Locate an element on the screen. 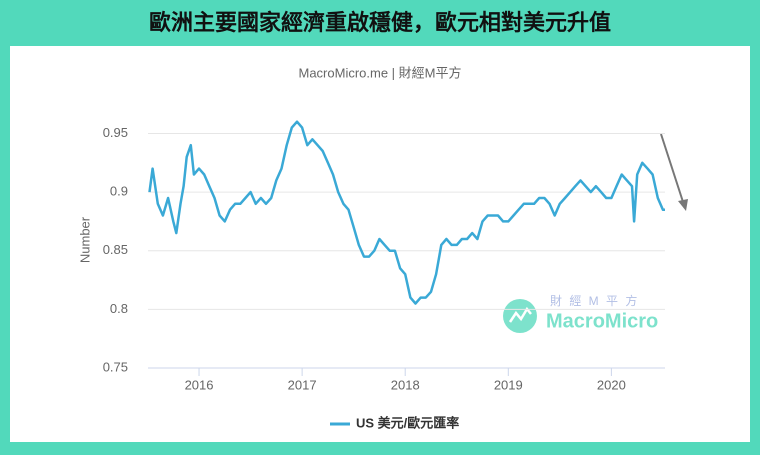 The width and height of the screenshot is (760, 455). watermark-icon is located at coordinates (520, 314).